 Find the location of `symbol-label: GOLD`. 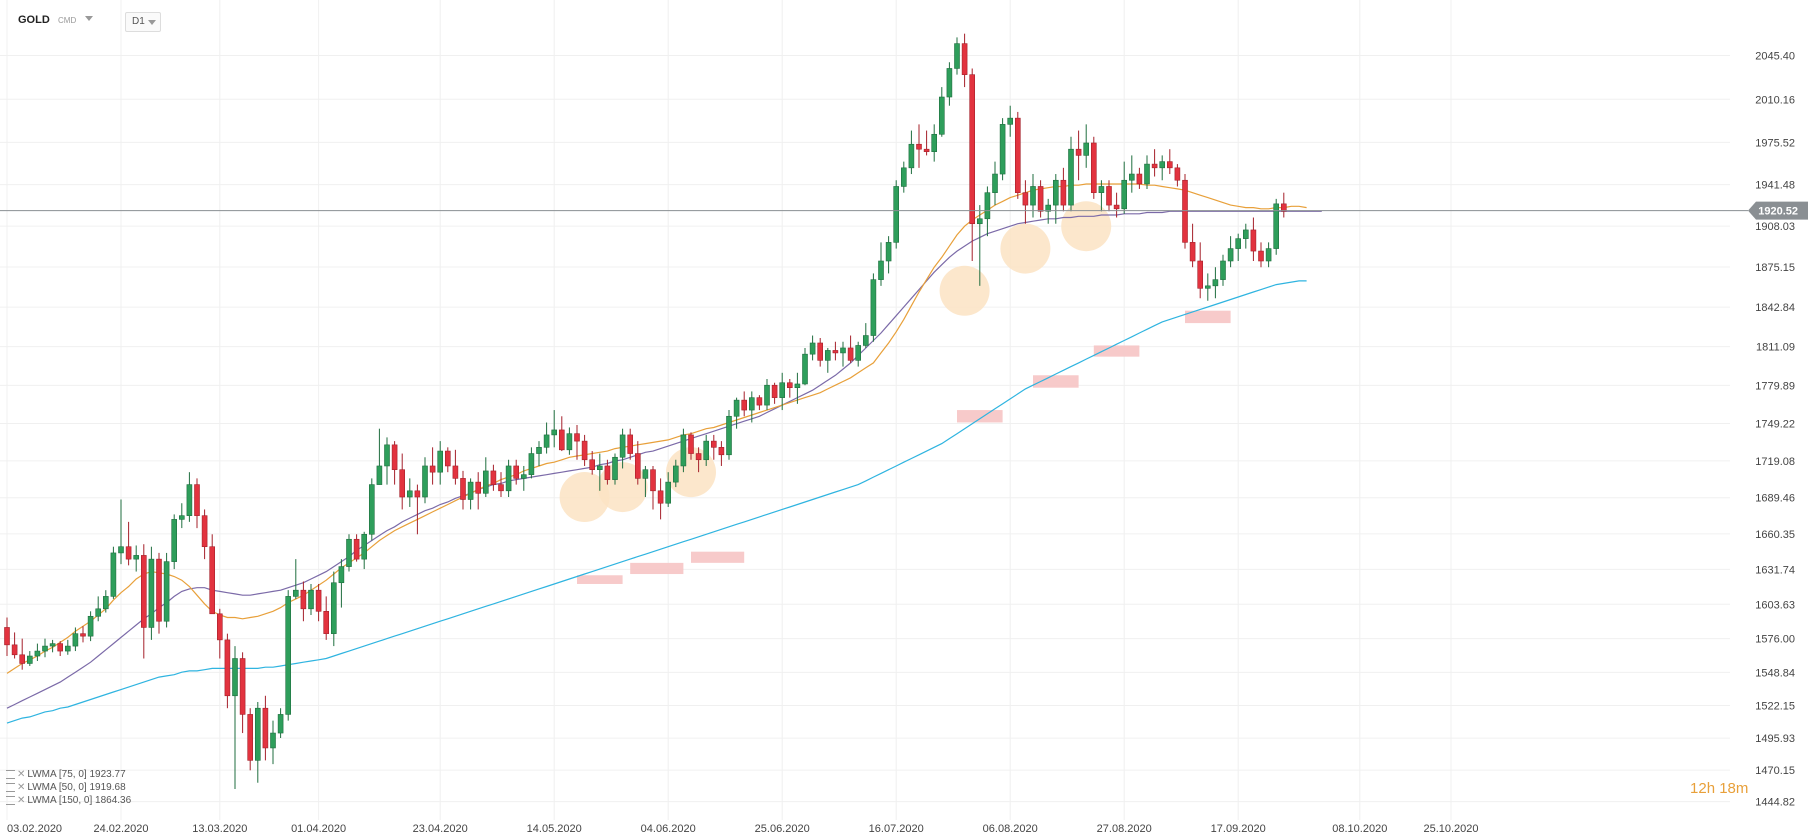

symbol-label: GOLD is located at coordinates (34, 20).